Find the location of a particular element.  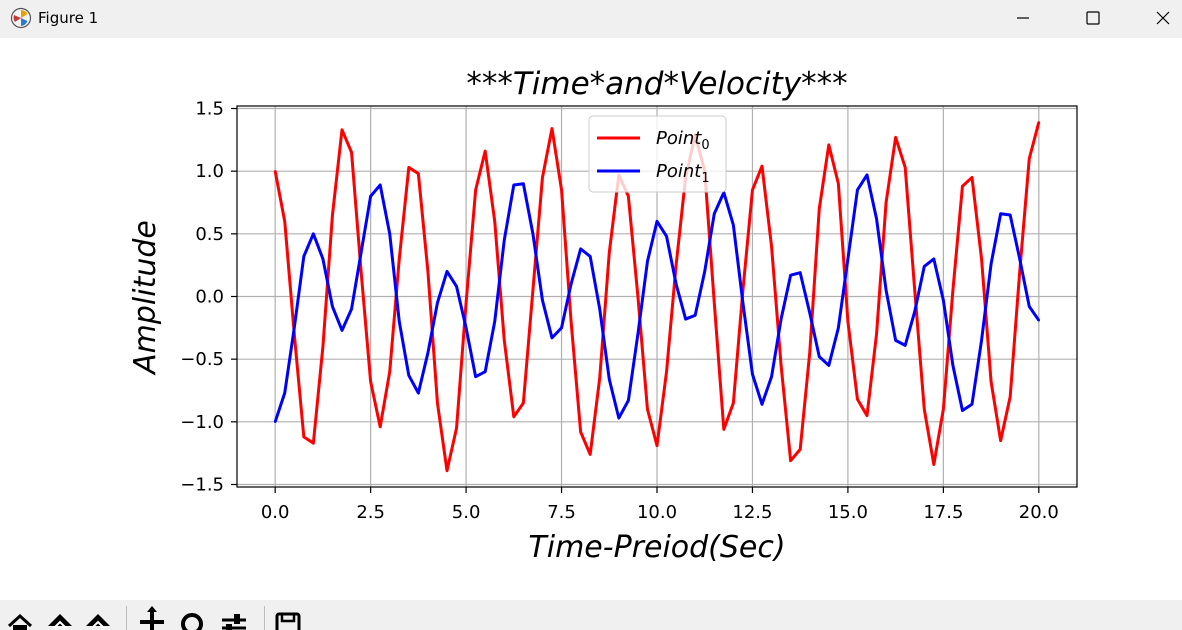

x-tick-label: 7.5 is located at coordinates (561, 512).